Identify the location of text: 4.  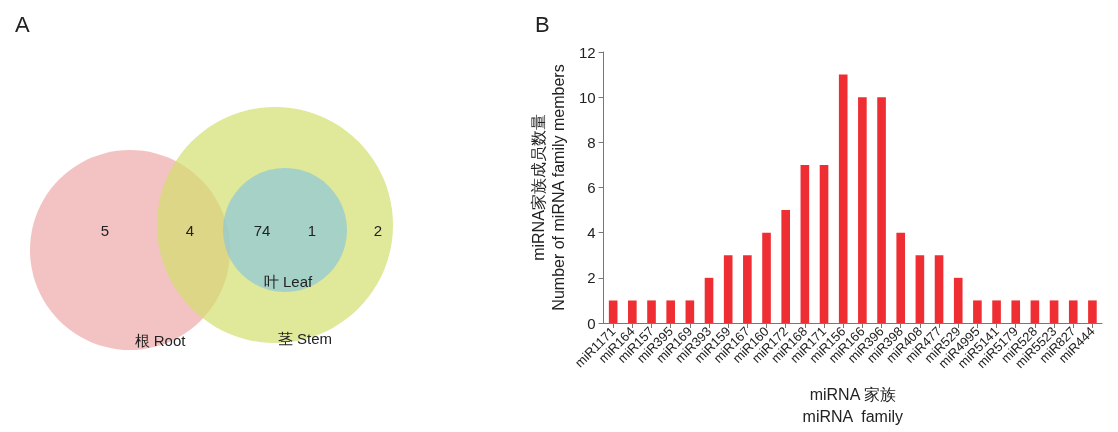
(190, 230).